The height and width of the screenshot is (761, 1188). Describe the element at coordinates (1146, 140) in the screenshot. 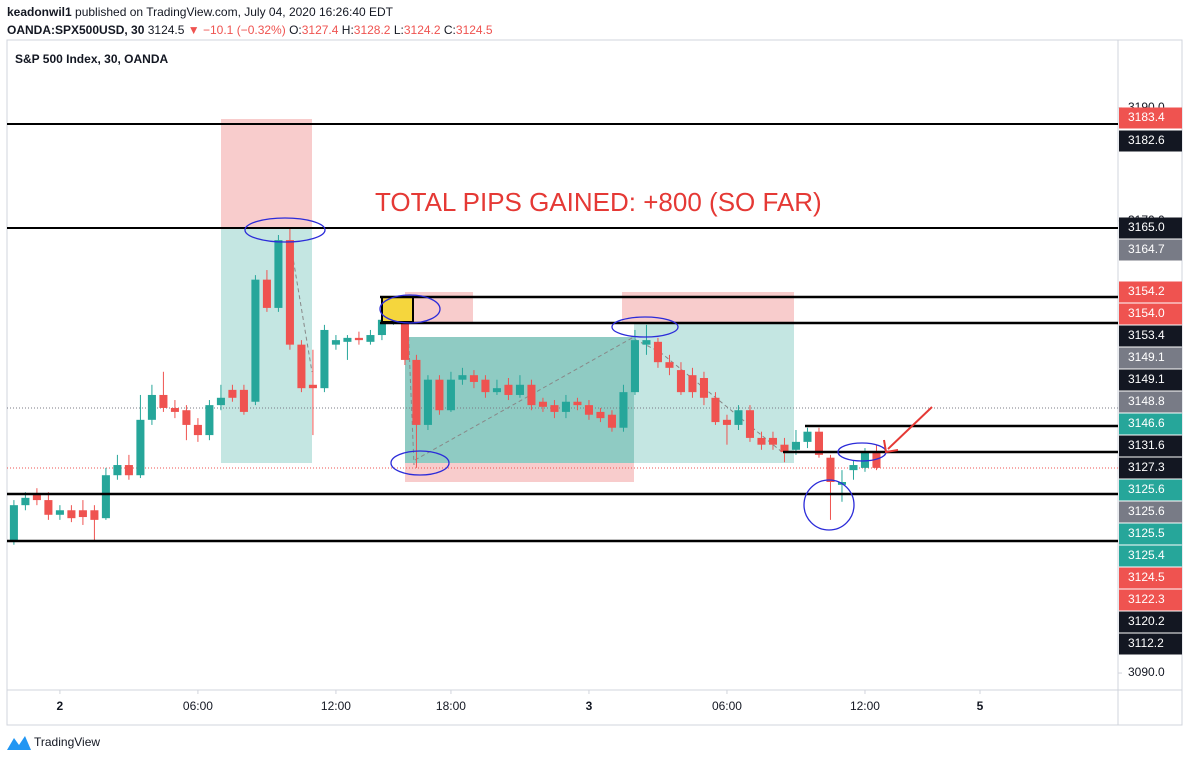

I see `price-tag-label: 3182.6` at that location.